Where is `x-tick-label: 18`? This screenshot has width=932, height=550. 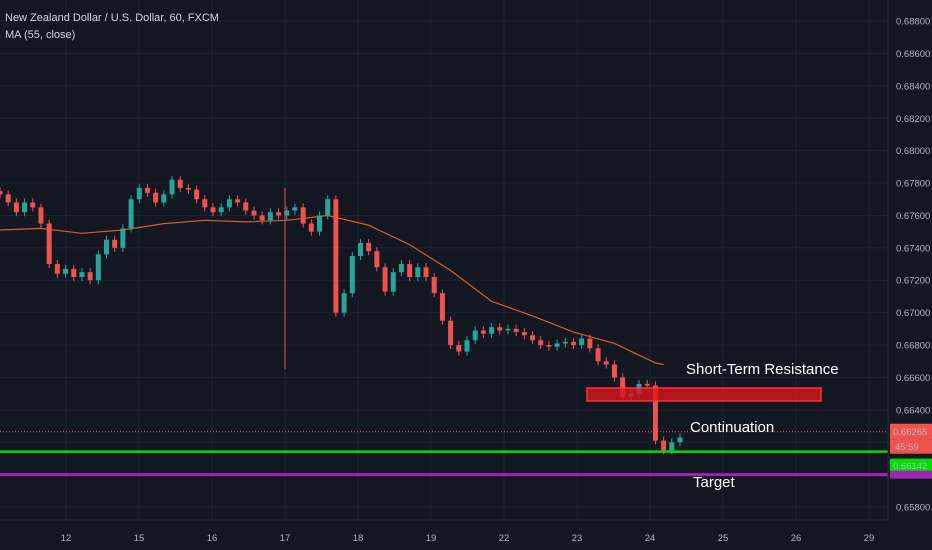
x-tick-label: 18 is located at coordinates (358, 538).